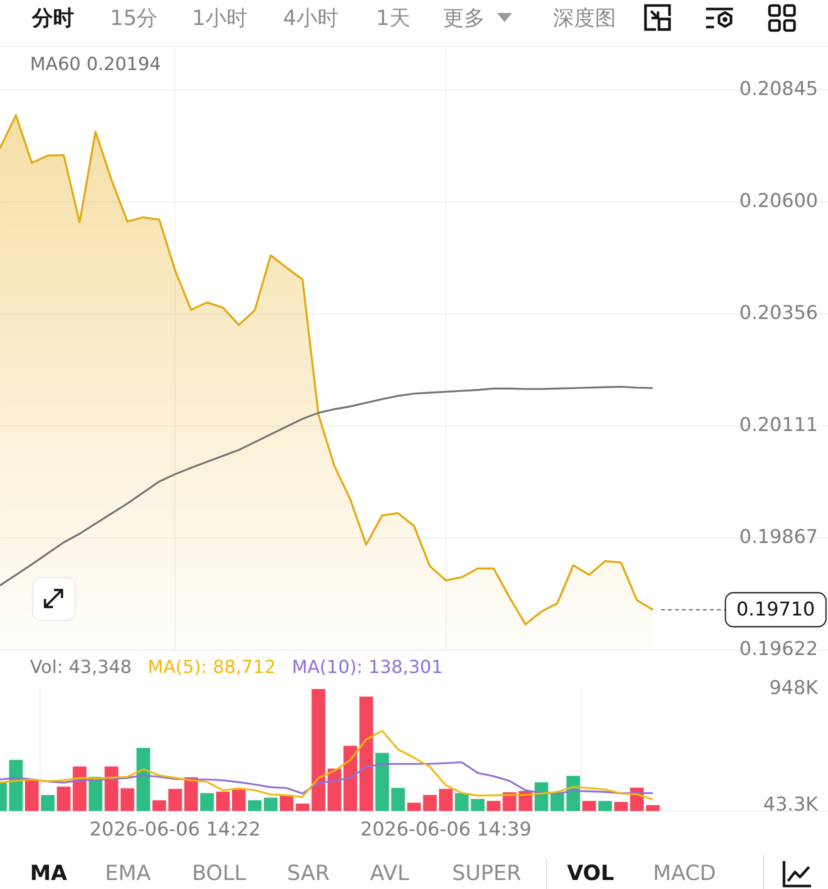 The height and width of the screenshot is (889, 828). Describe the element at coordinates (464, 18) in the screenshot. I see `text: 更多` at that location.